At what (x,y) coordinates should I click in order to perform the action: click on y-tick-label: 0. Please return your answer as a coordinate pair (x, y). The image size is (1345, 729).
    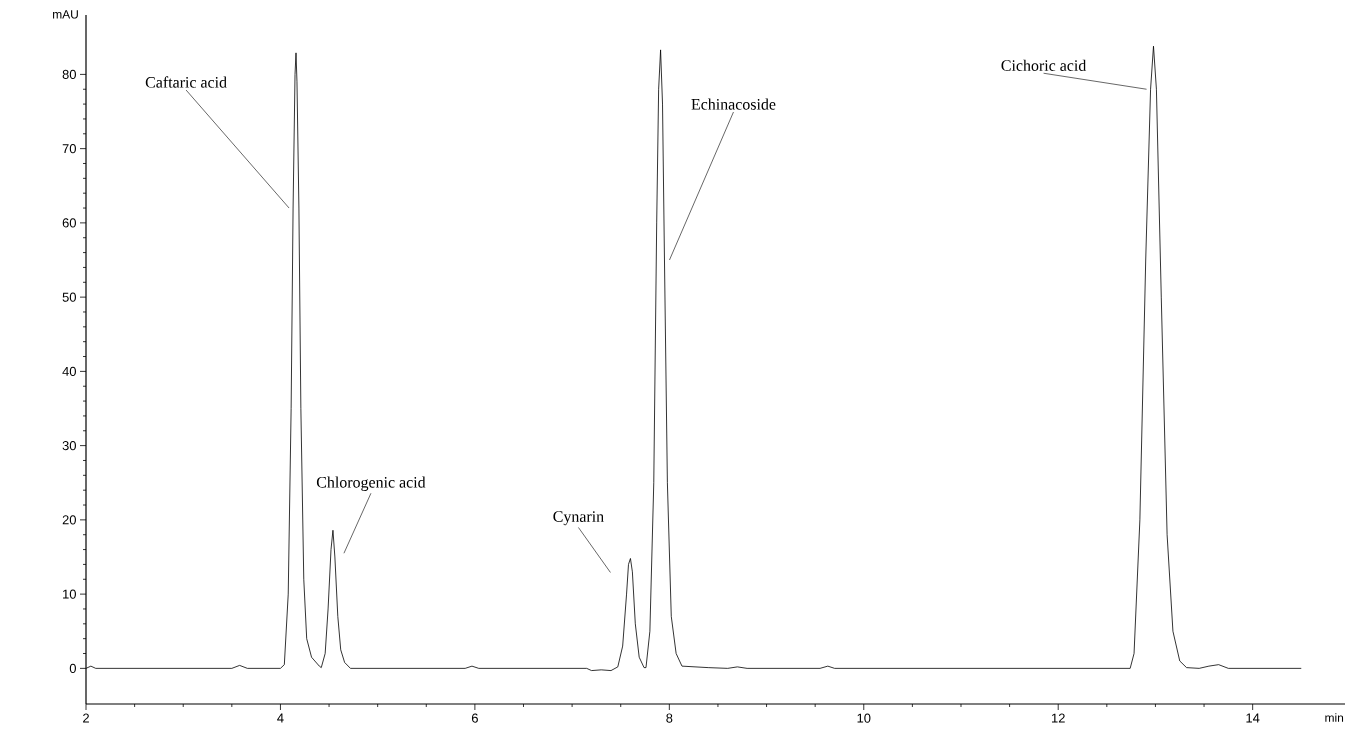
    Looking at the image, I should click on (72, 668).